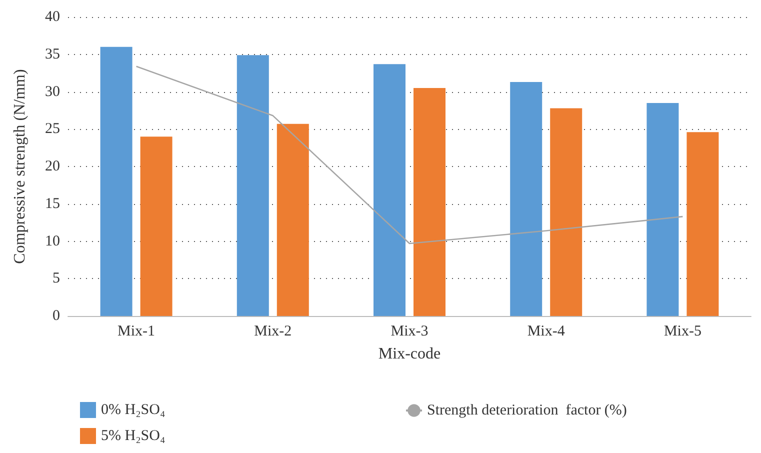 This screenshot has height=453, width=761. What do you see at coordinates (546, 332) in the screenshot?
I see `x-tick-label: Mix-4` at bounding box center [546, 332].